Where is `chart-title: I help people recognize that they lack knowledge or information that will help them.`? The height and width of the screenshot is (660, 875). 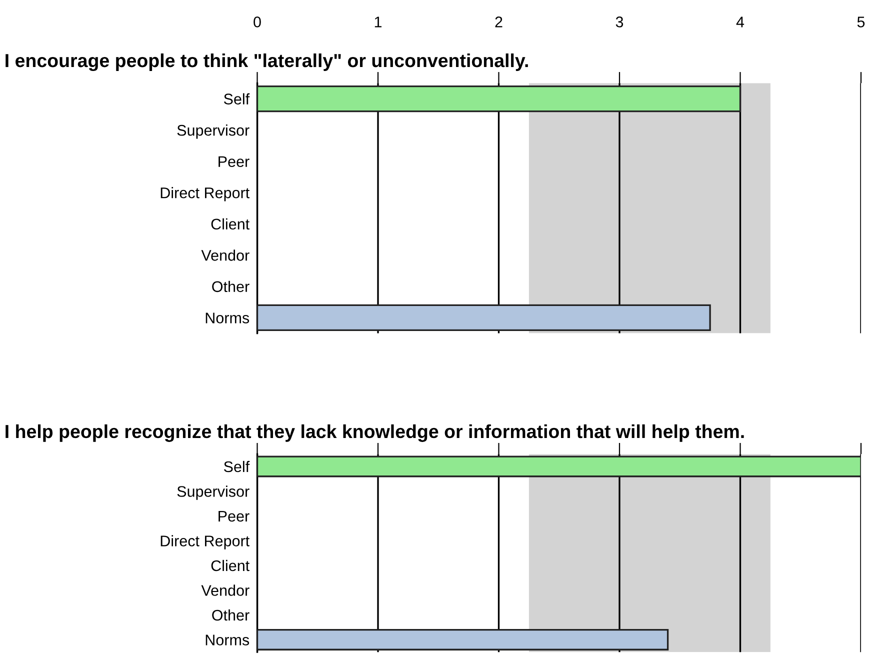 chart-title: I help people recognize that they lack knowledge or information that will help them. is located at coordinates (375, 433).